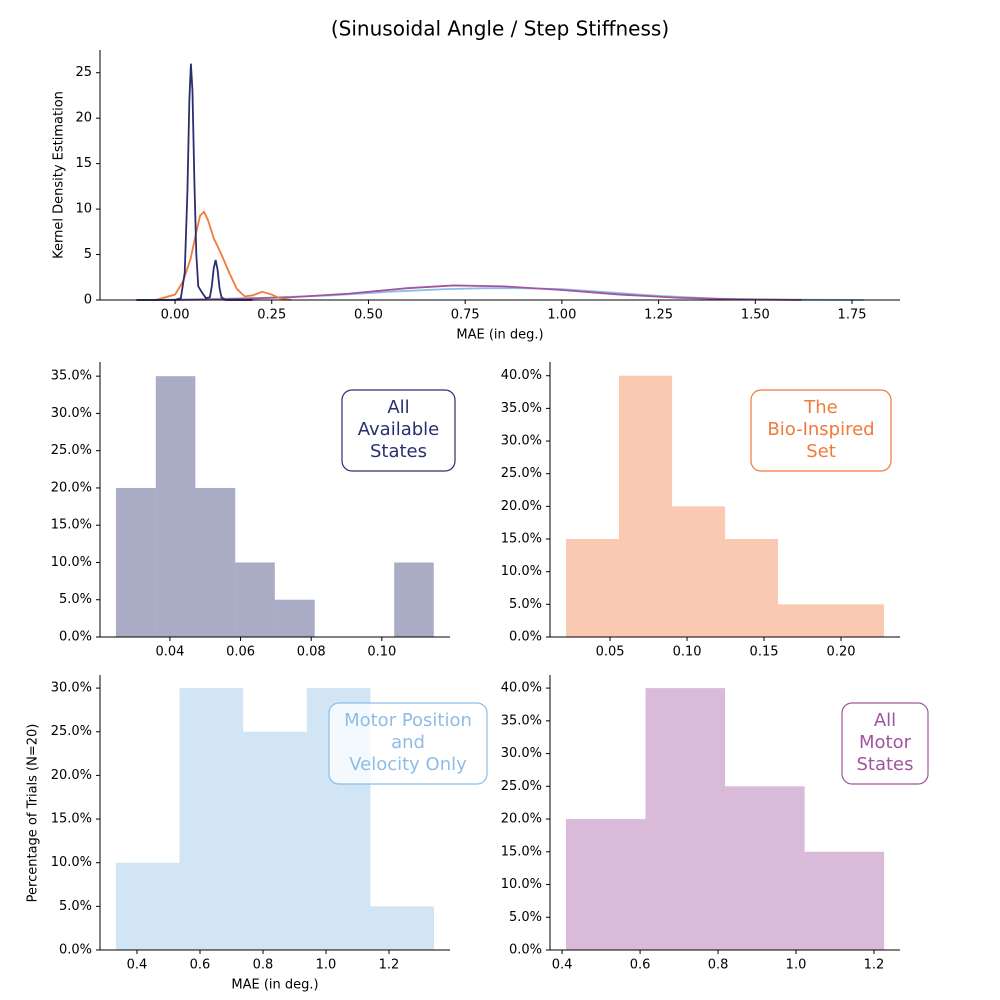  Describe the element at coordinates (841, 652) in the screenshot. I see `x-tick-label: 0.20` at that location.